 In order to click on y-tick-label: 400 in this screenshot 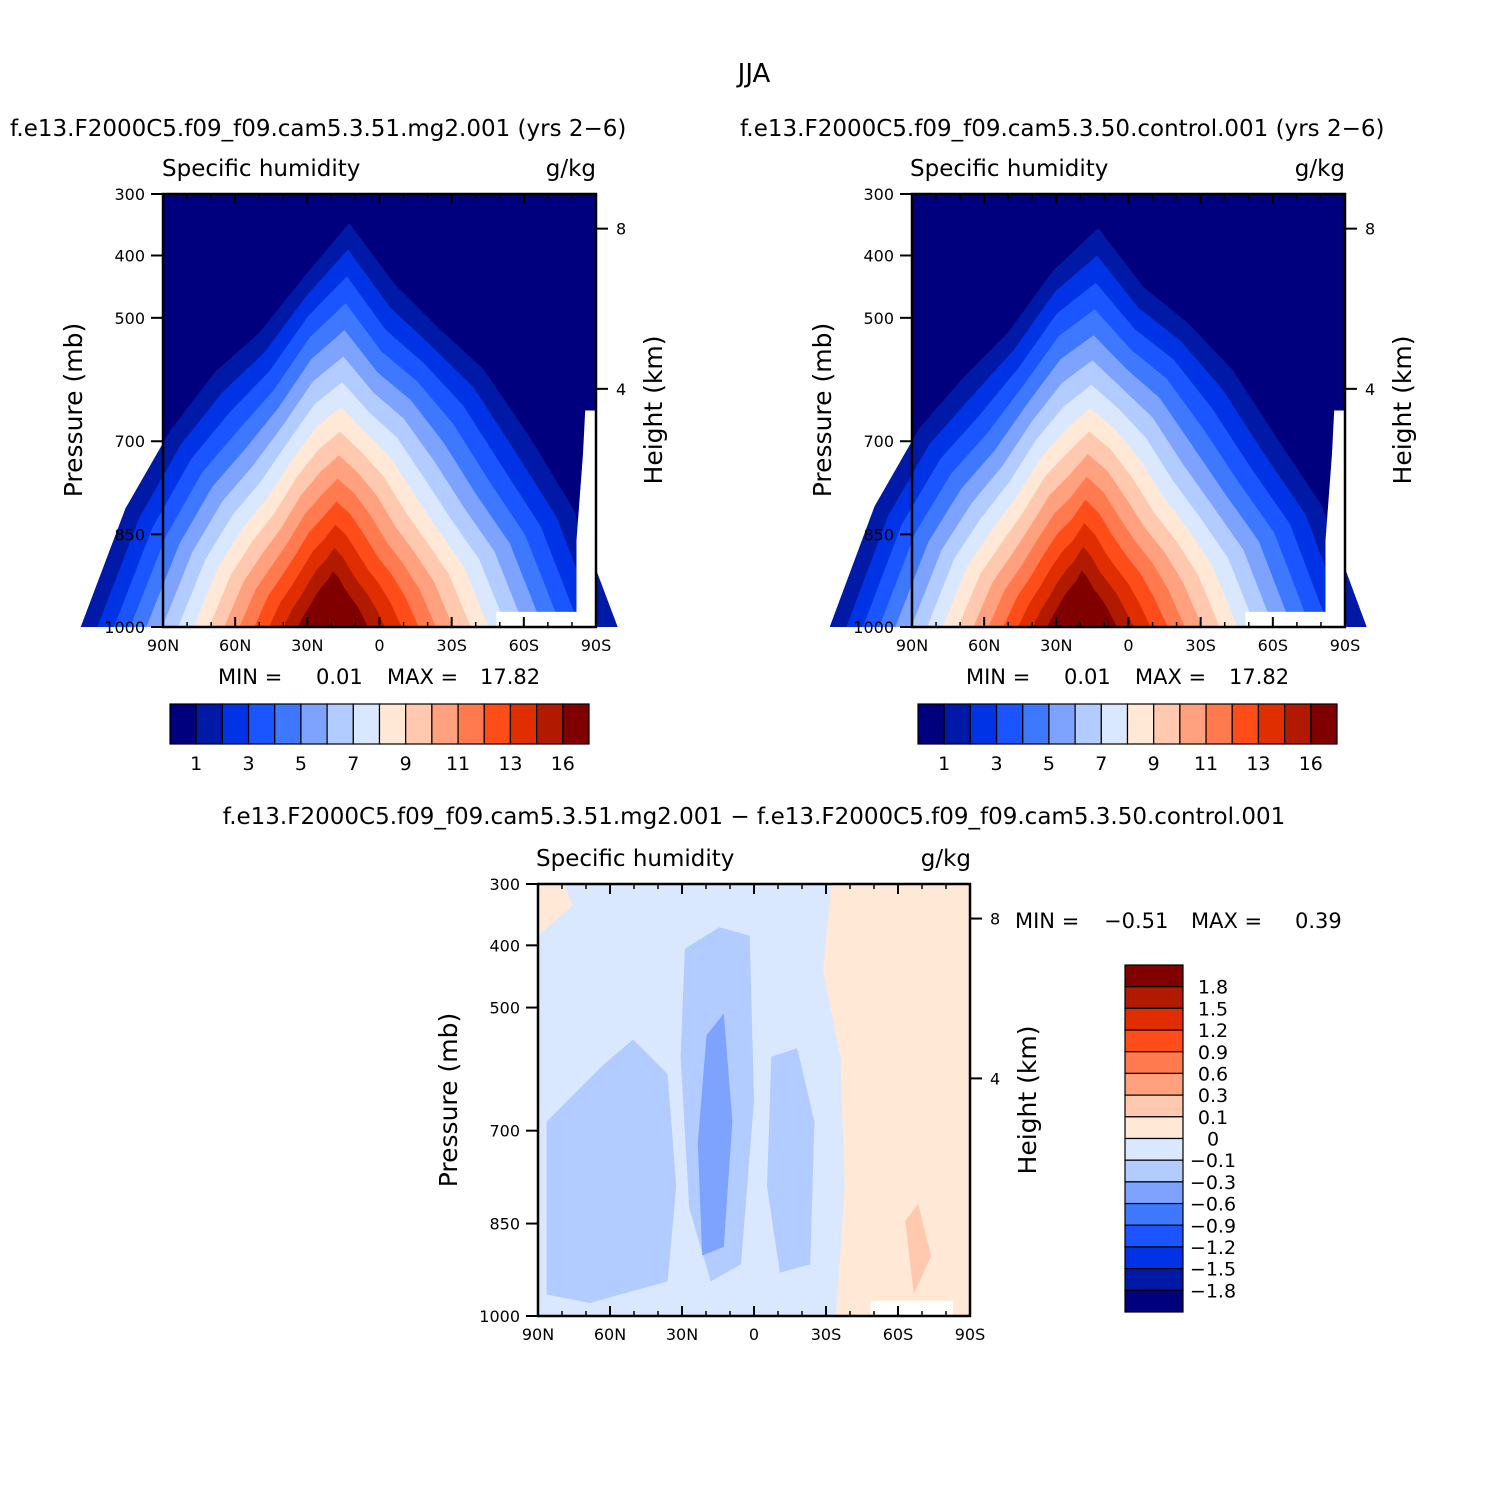, I will do `click(878, 255)`.